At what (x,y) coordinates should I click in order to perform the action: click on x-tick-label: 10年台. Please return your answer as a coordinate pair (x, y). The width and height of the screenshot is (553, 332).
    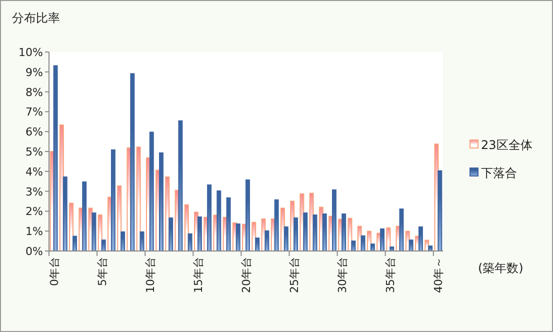
    Looking at the image, I should click on (150, 275).